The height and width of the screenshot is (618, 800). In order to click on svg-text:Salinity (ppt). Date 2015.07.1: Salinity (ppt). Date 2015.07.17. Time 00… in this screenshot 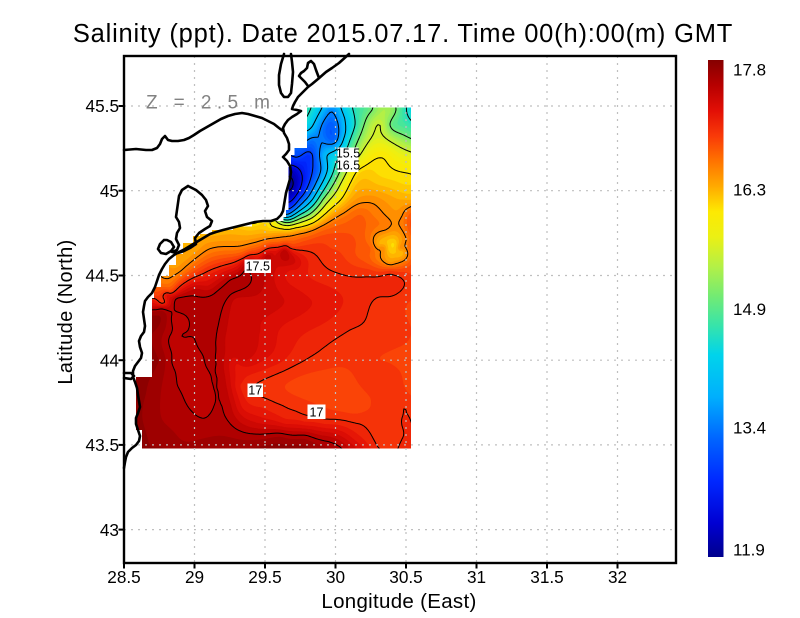, I will do `click(403, 34)`.